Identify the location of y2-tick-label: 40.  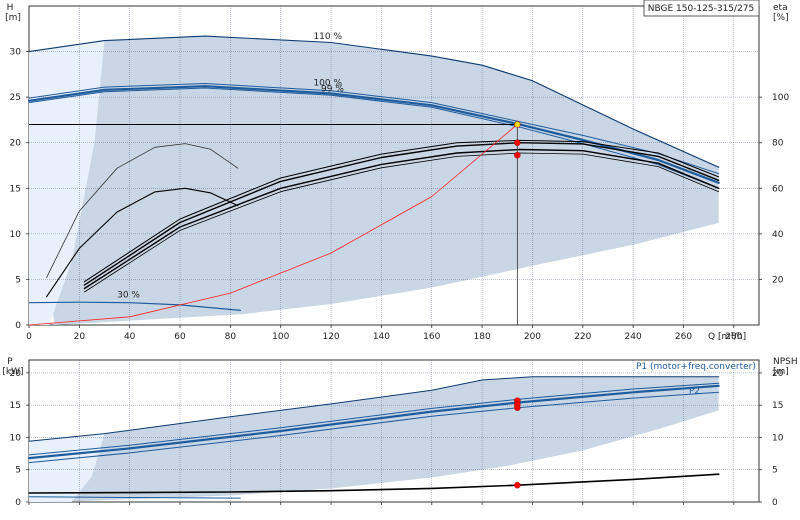
(778, 235).